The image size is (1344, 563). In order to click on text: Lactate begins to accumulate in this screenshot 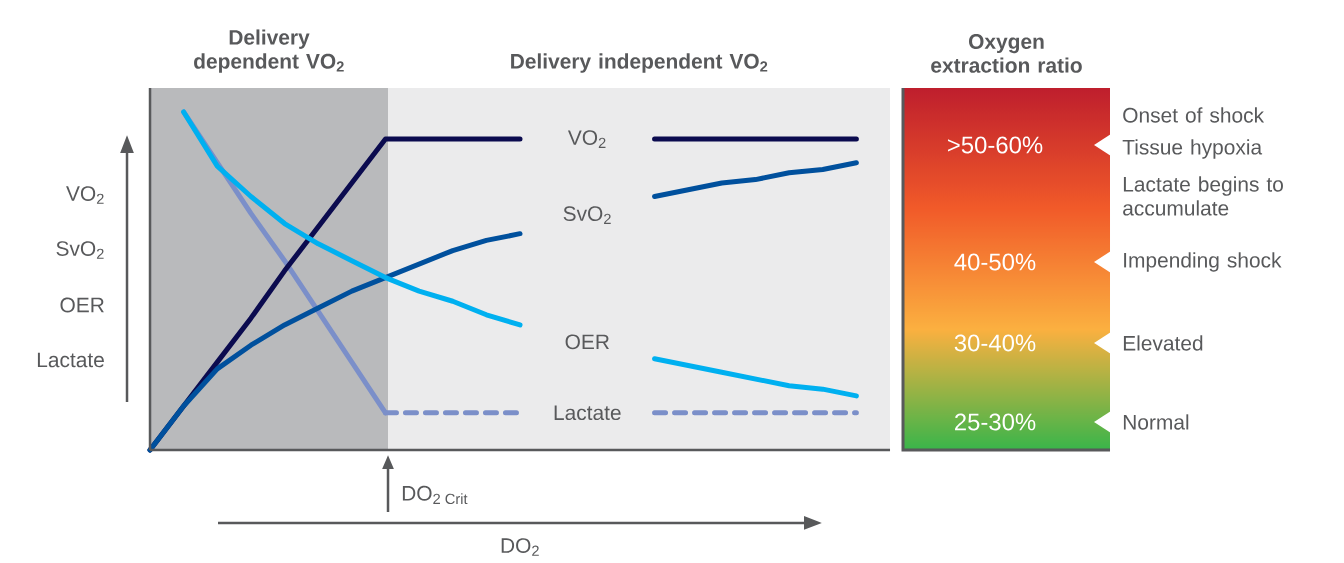, I will do `click(1203, 196)`.